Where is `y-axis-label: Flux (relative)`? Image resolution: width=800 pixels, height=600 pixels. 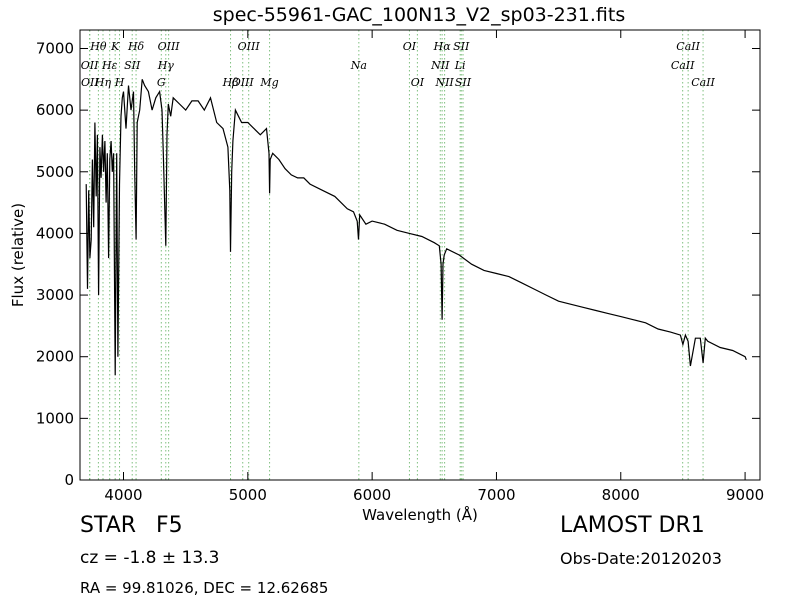 y-axis-label: Flux (relative) is located at coordinates (18, 255).